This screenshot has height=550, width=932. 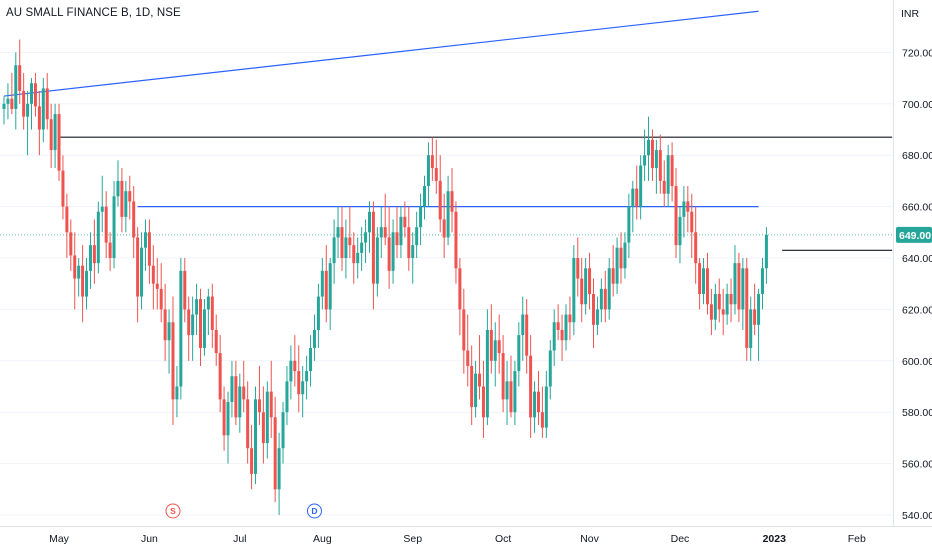 I want to click on event-marker-circle, so click(x=173, y=511).